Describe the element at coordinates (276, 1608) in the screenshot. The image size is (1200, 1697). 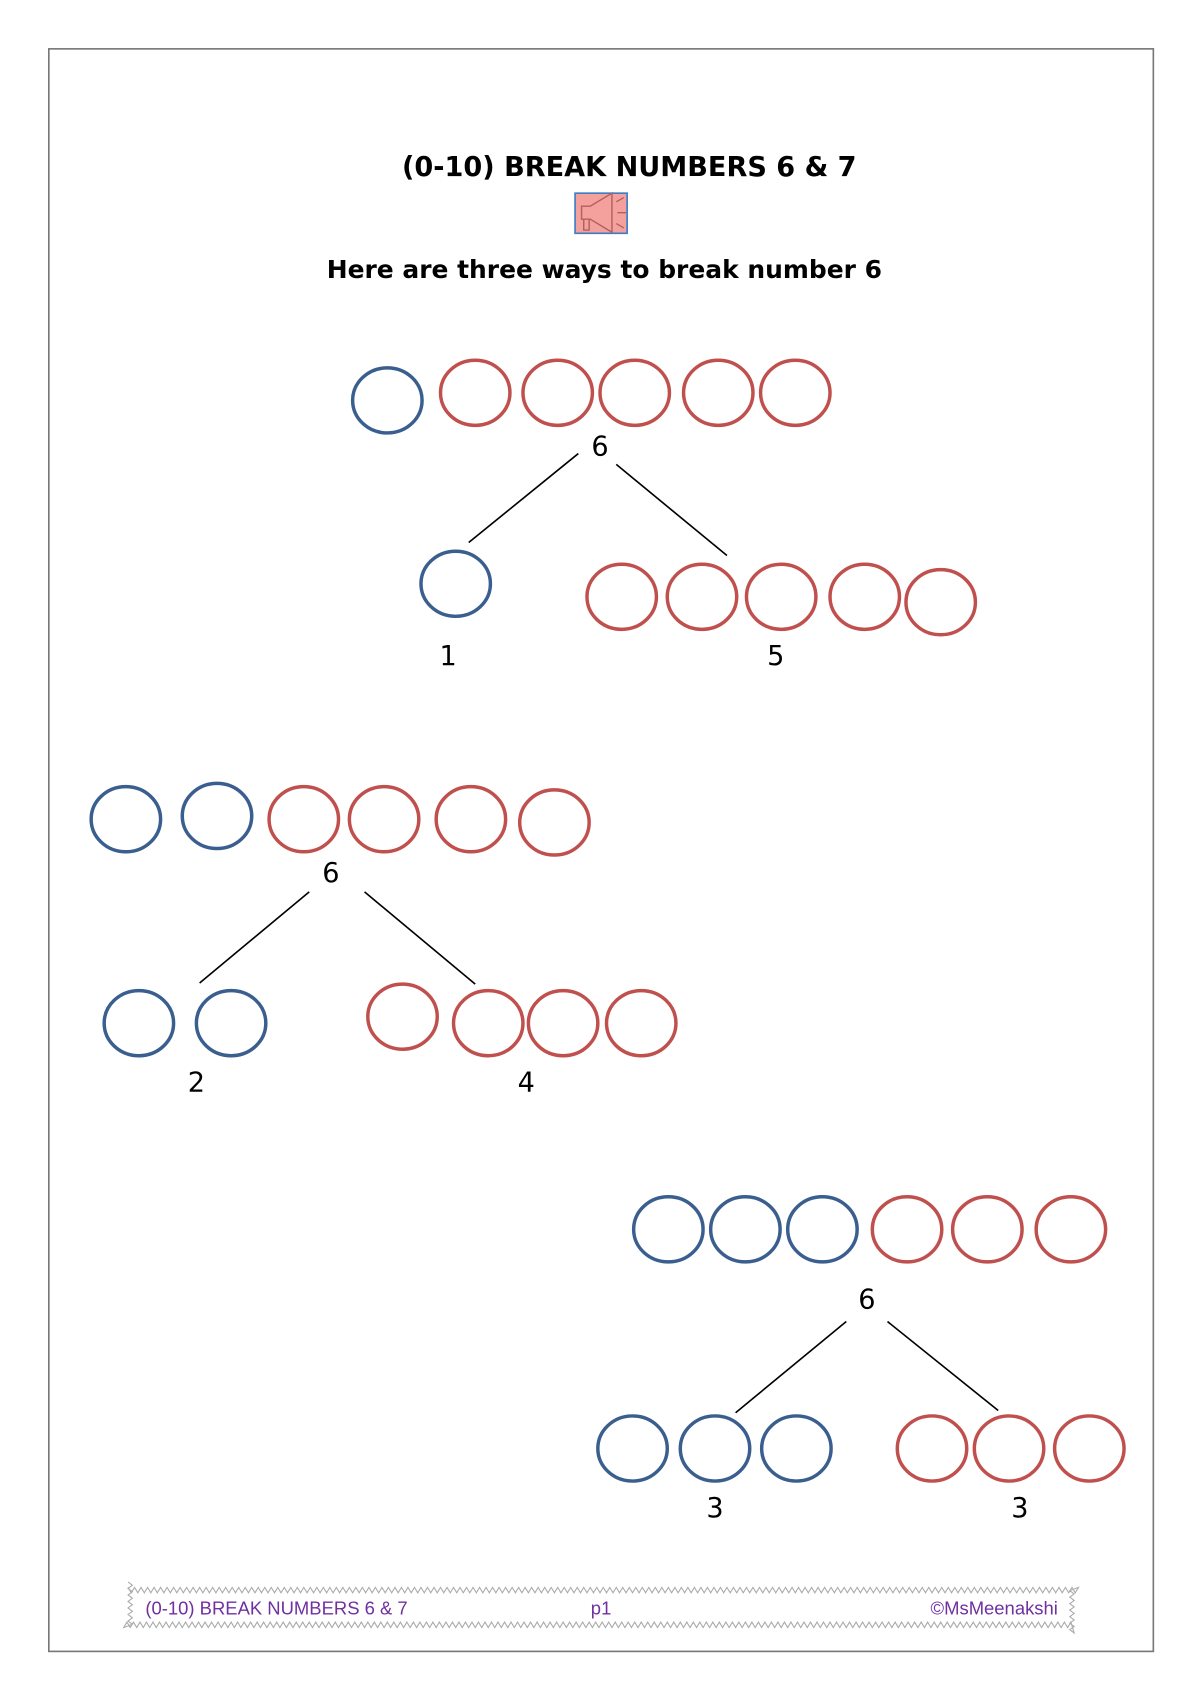
I see `footer-title: (0-10) BREAK NUMBERS 6 & 7` at that location.